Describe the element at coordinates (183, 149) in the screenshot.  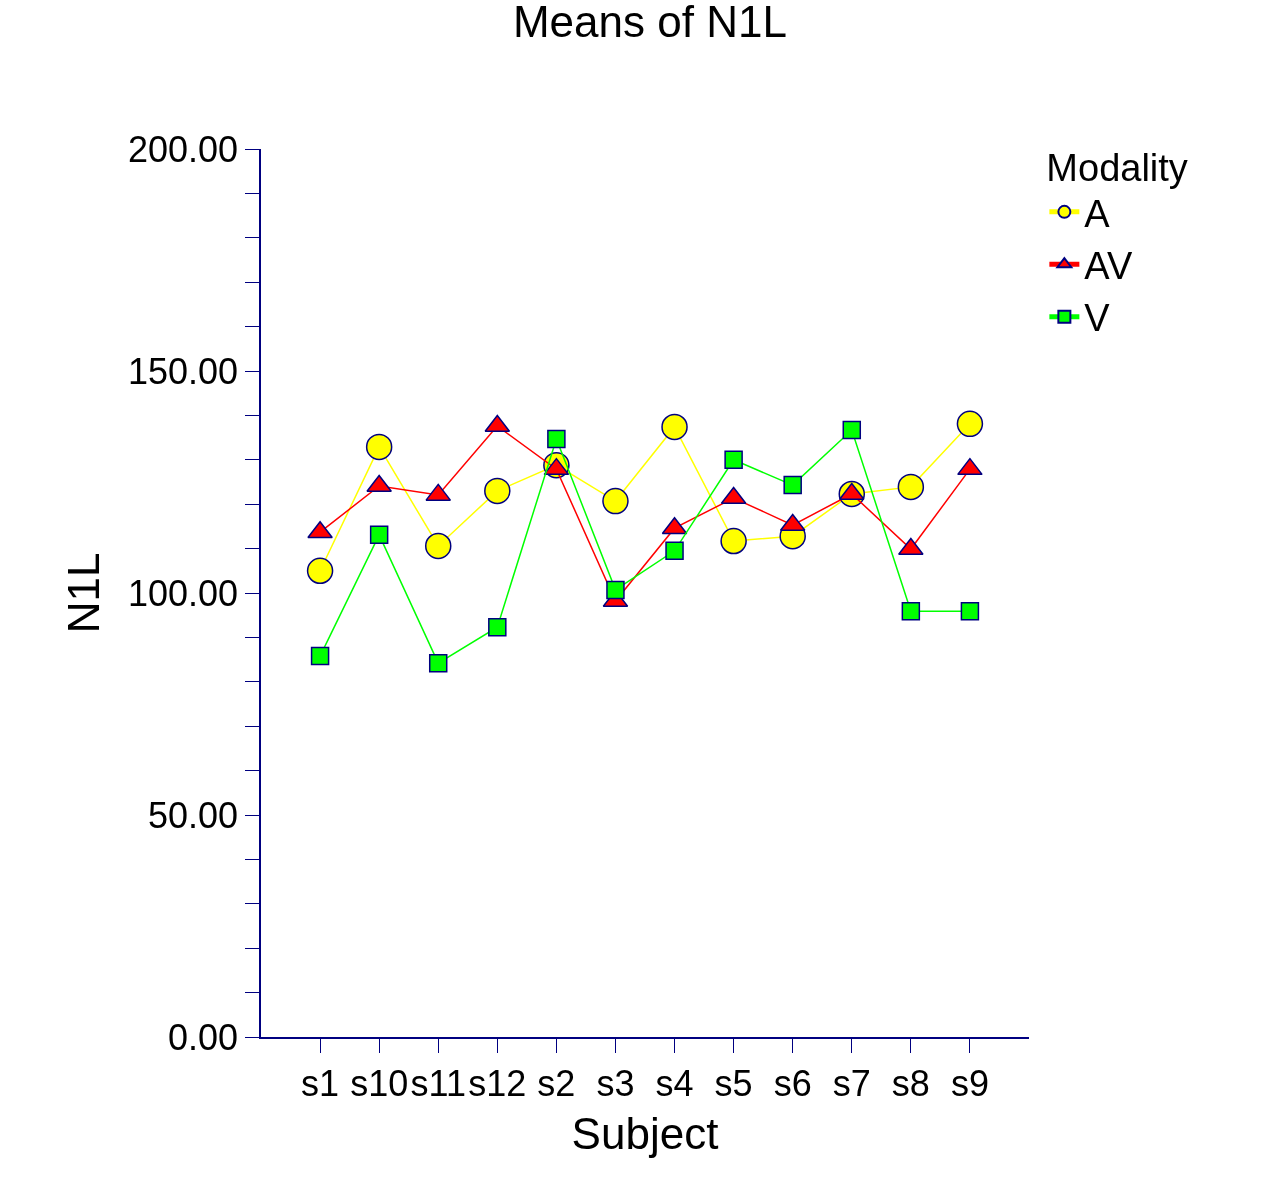
I see `y-tick-label: 200.00` at that location.